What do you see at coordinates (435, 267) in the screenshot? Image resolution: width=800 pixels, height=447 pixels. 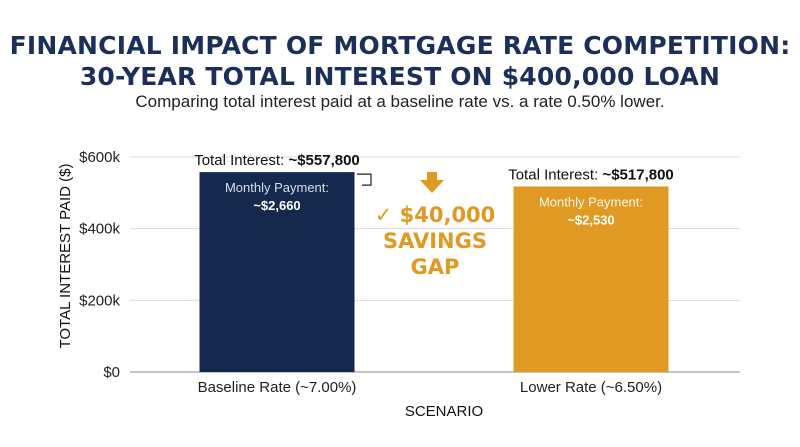 I see `gap-label: GAP` at bounding box center [435, 267].